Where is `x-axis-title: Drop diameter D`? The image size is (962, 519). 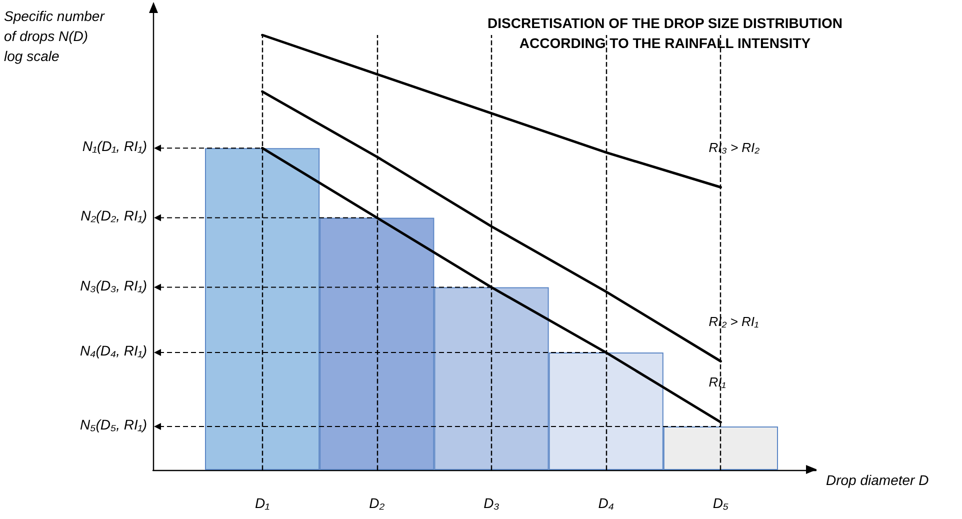 x-axis-title: Drop diameter D is located at coordinates (877, 480).